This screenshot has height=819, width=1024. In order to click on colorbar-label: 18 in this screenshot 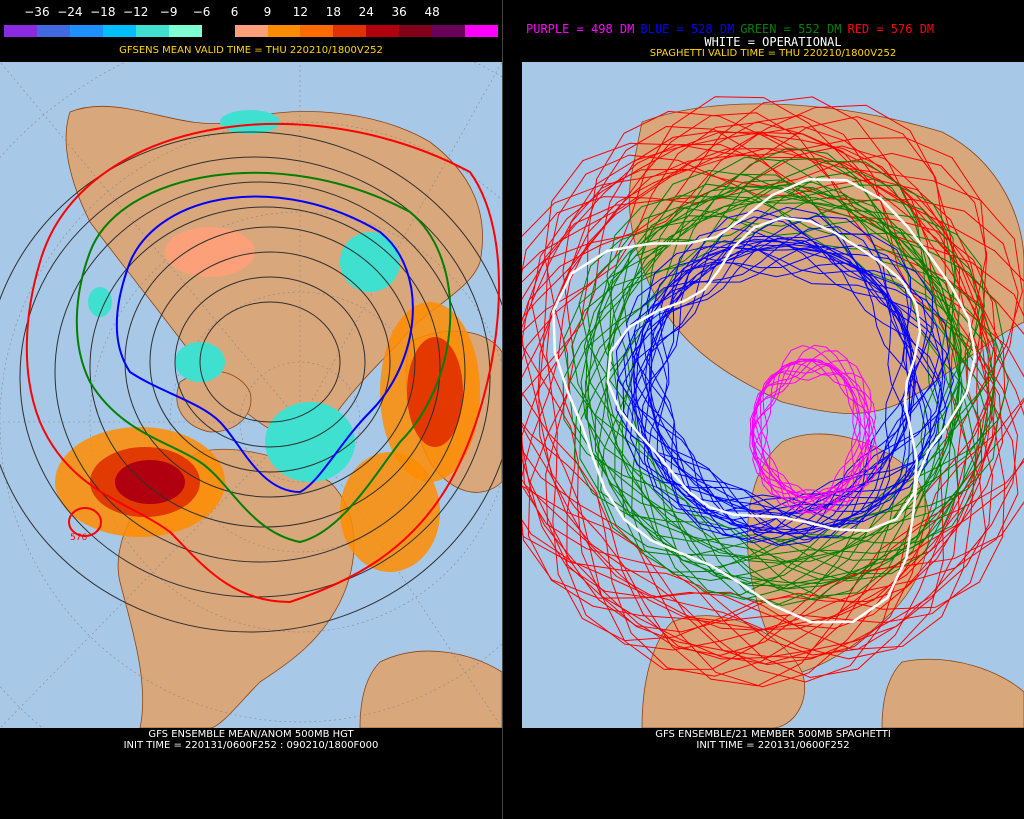, I will do `click(333, 12)`.